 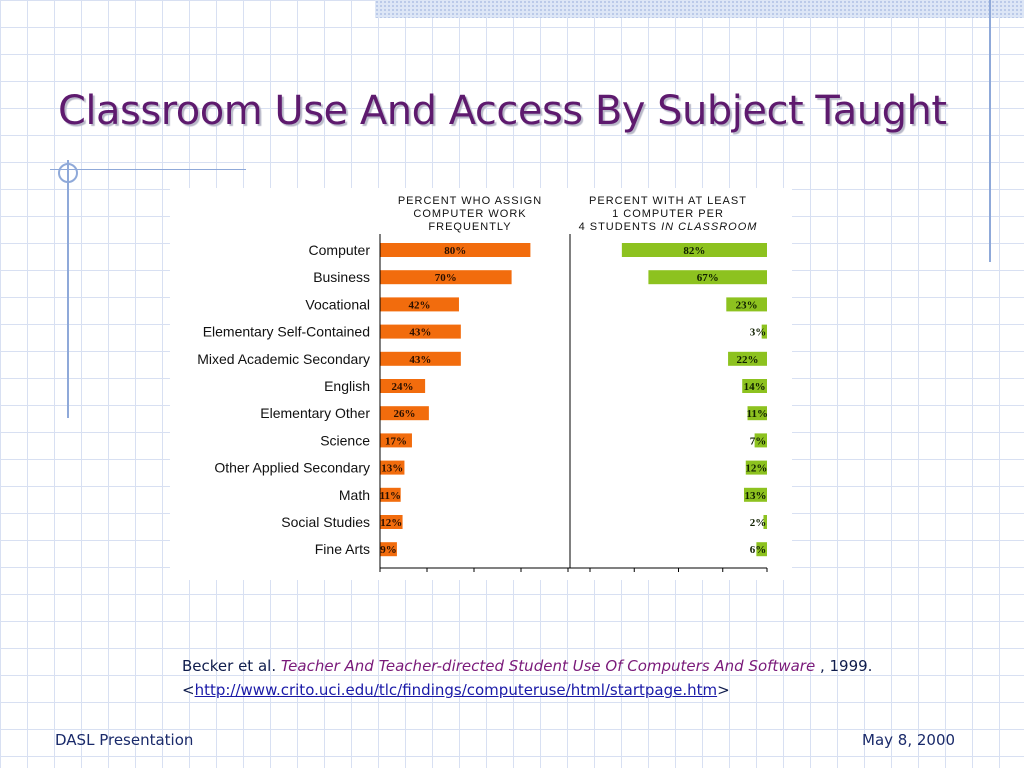 What do you see at coordinates (758, 333) in the screenshot?
I see `right-bar-label: 3%` at bounding box center [758, 333].